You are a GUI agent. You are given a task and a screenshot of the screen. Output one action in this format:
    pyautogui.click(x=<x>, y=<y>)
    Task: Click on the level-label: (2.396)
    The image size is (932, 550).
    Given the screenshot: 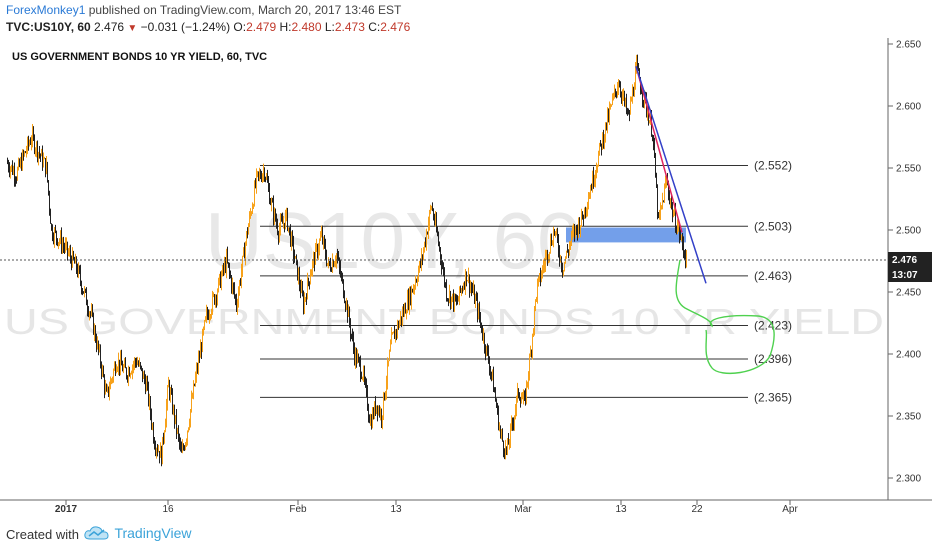 What is the action you would take?
    pyautogui.click(x=773, y=359)
    